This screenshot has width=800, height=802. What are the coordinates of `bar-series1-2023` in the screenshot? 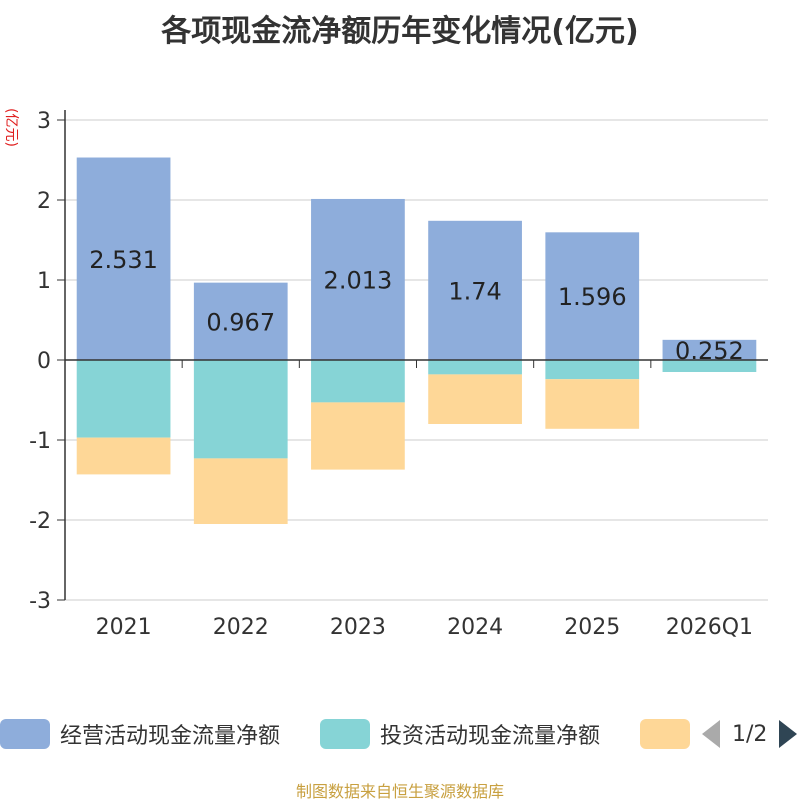 It's located at (358, 381).